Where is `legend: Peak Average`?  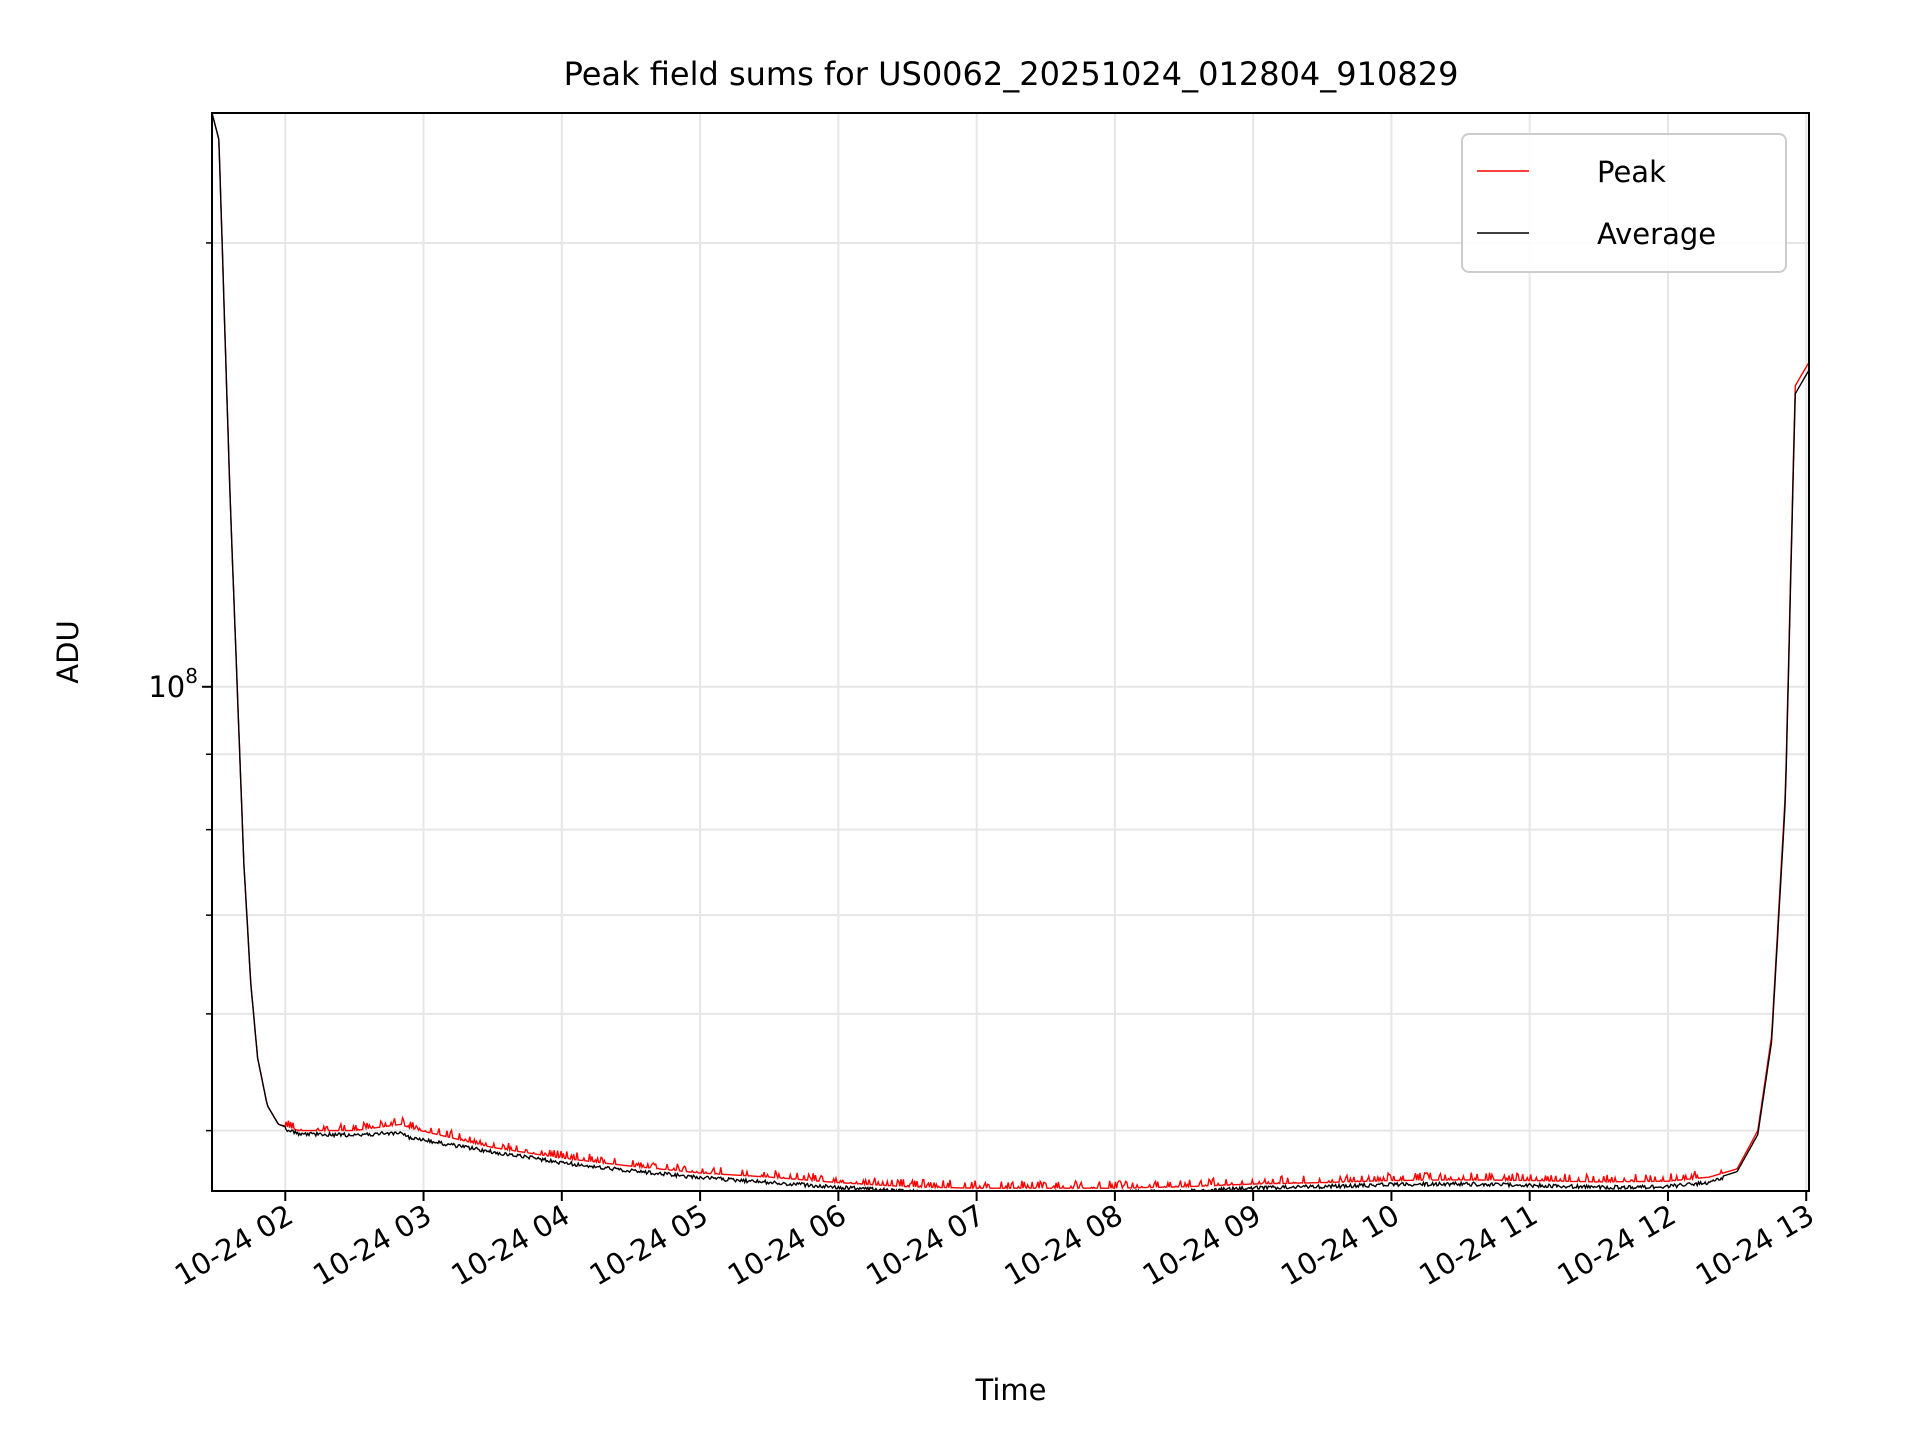
legend: Peak Average is located at coordinates (1624, 203).